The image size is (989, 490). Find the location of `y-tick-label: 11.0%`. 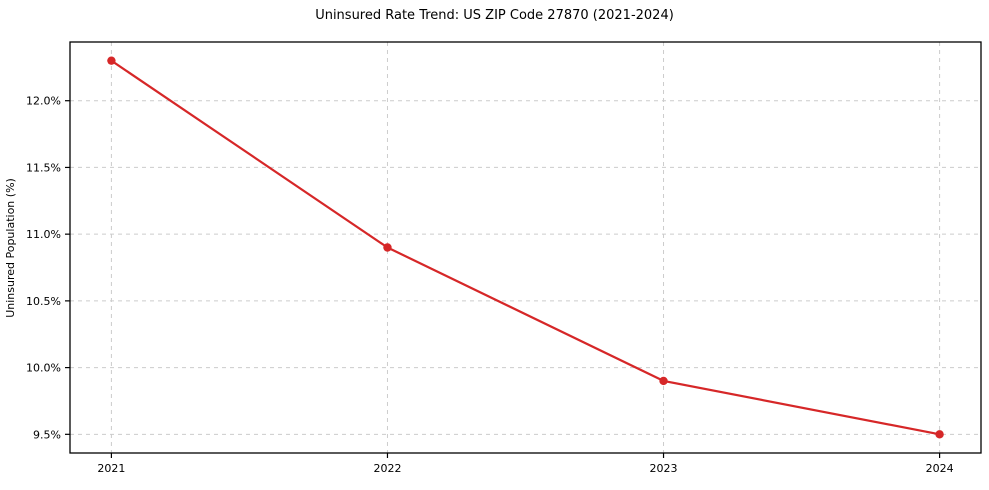

y-tick-label: 11.0% is located at coordinates (43, 234).